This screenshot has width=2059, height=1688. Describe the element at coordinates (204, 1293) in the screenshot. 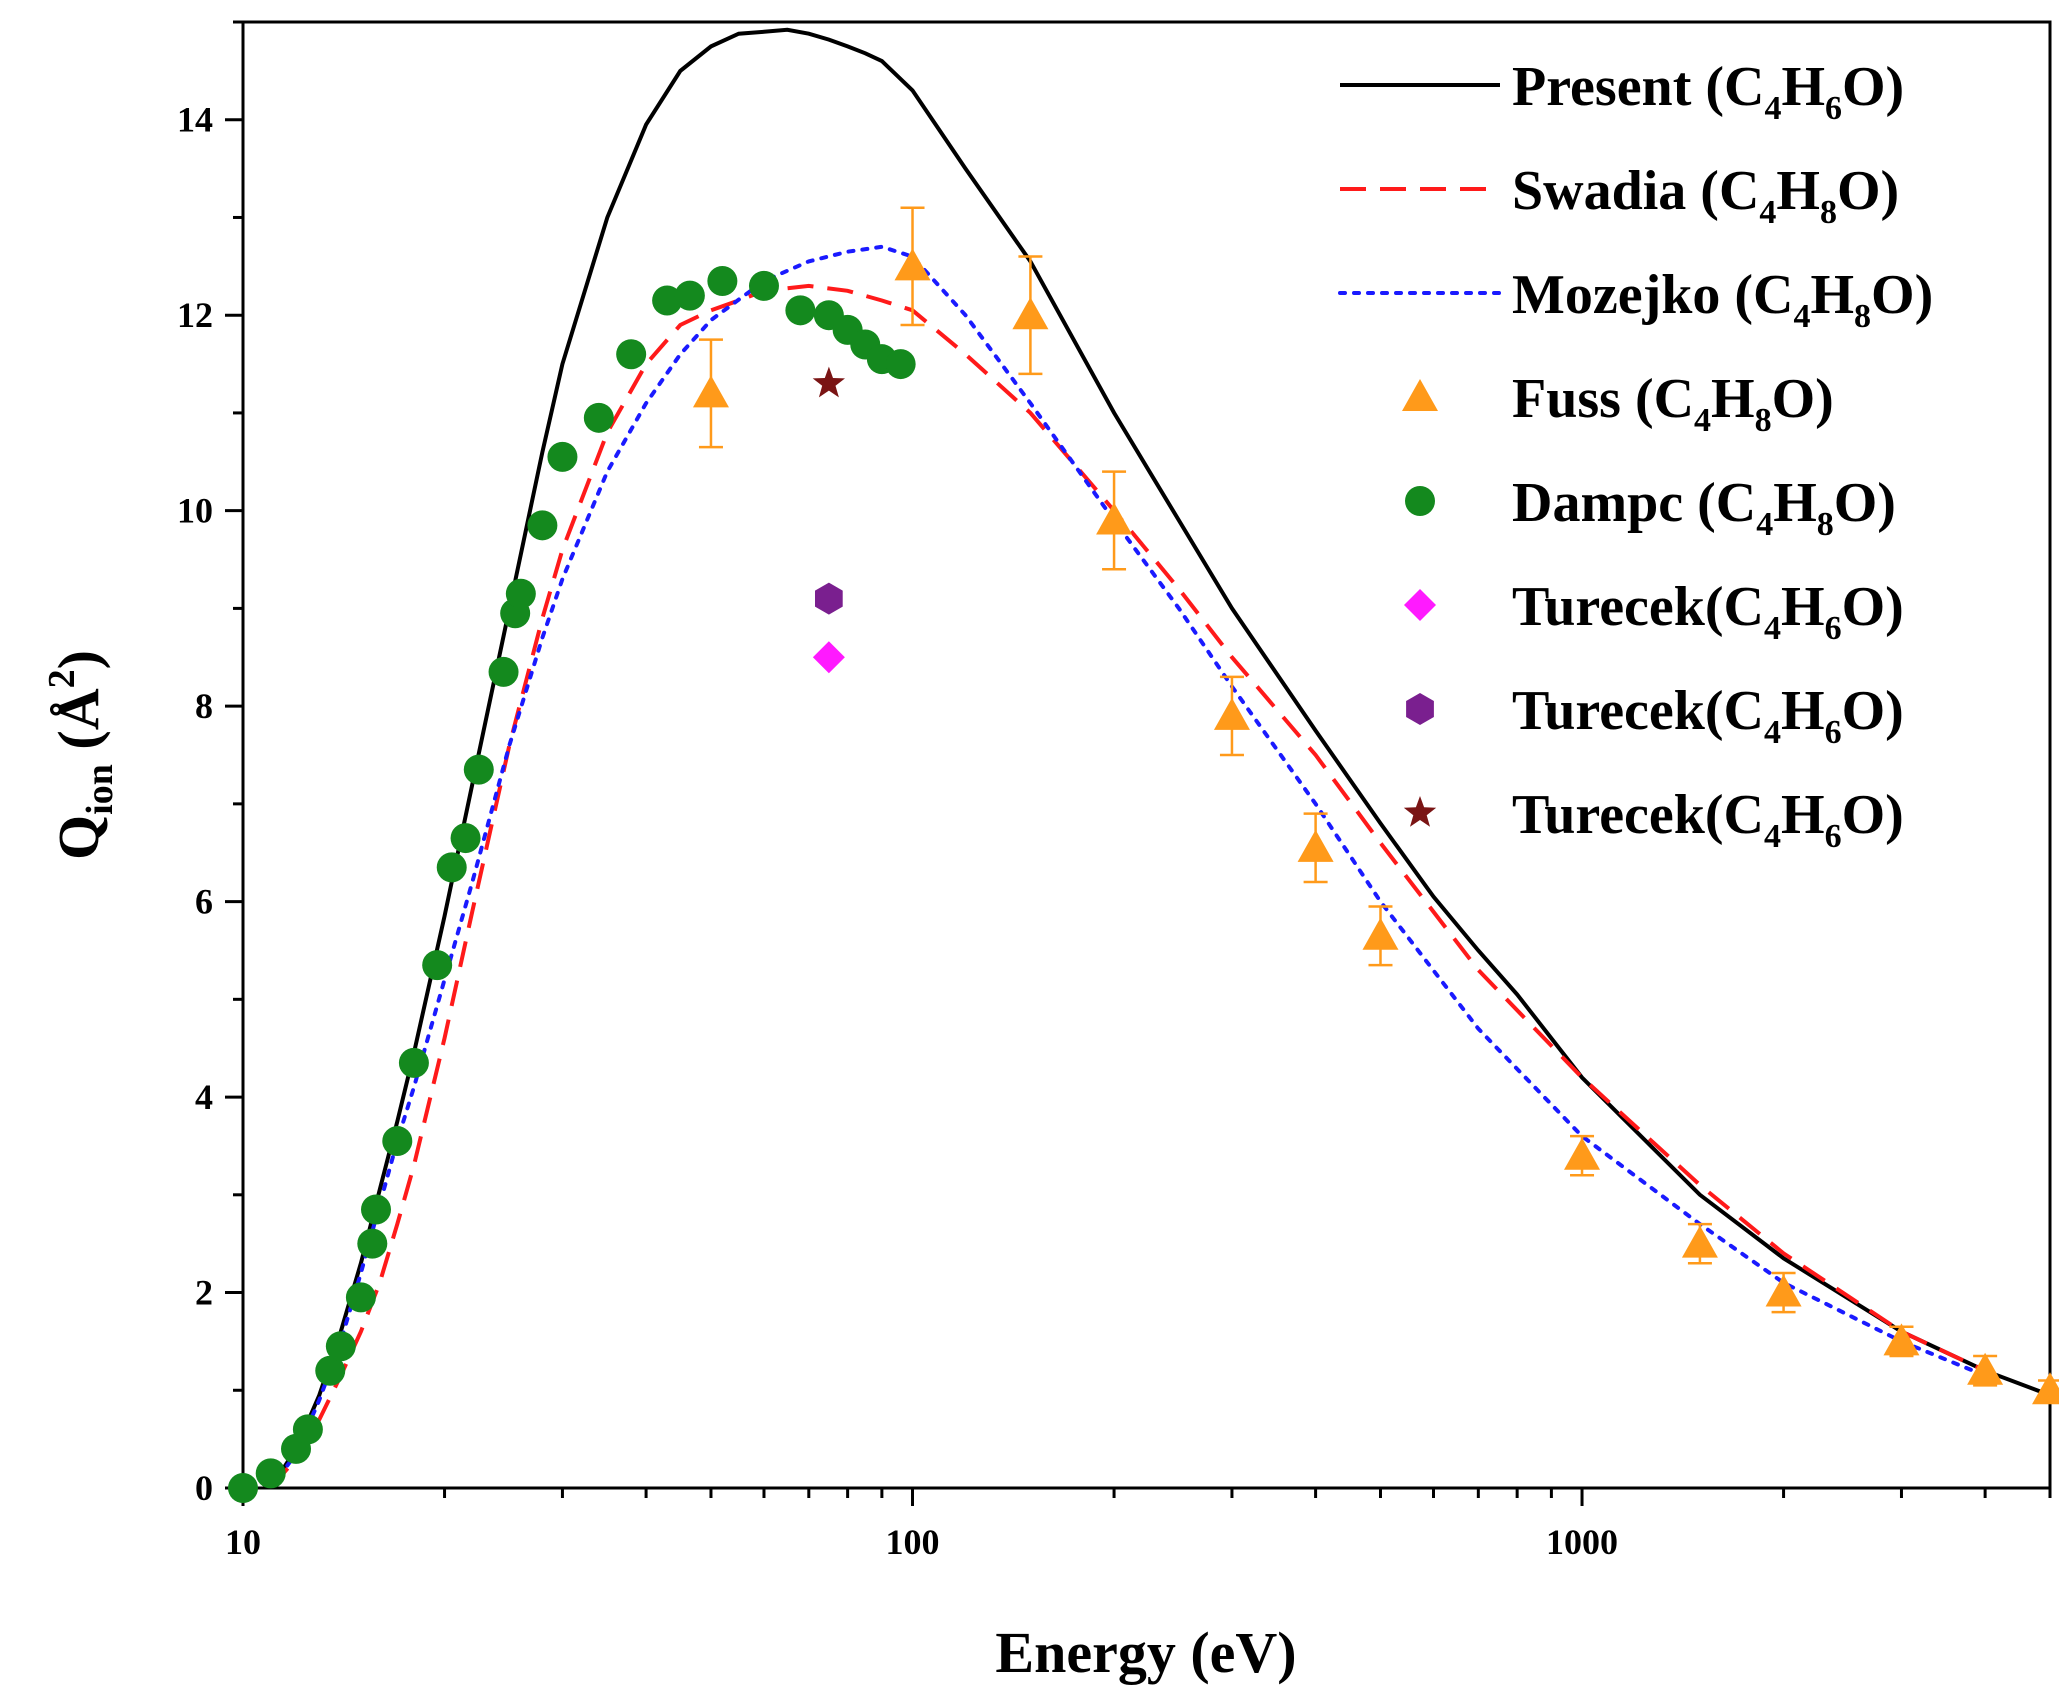

I see `y-tick-label: 2` at that location.